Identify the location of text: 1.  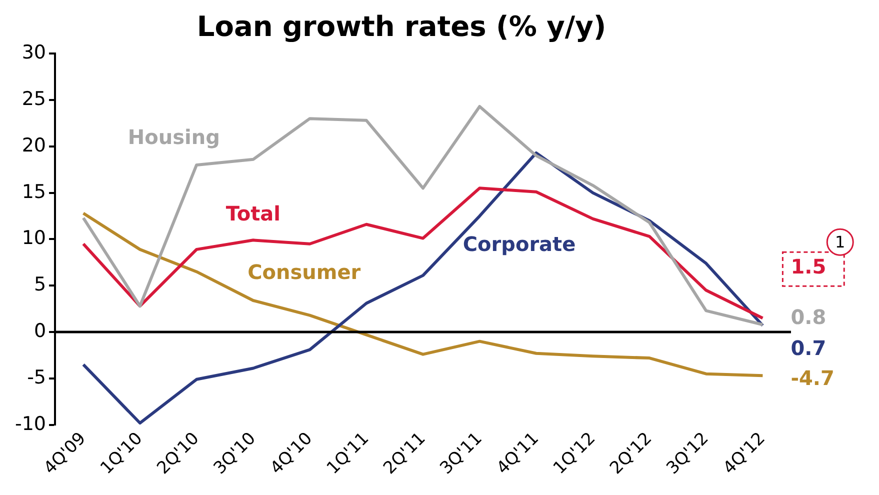
(840, 242).